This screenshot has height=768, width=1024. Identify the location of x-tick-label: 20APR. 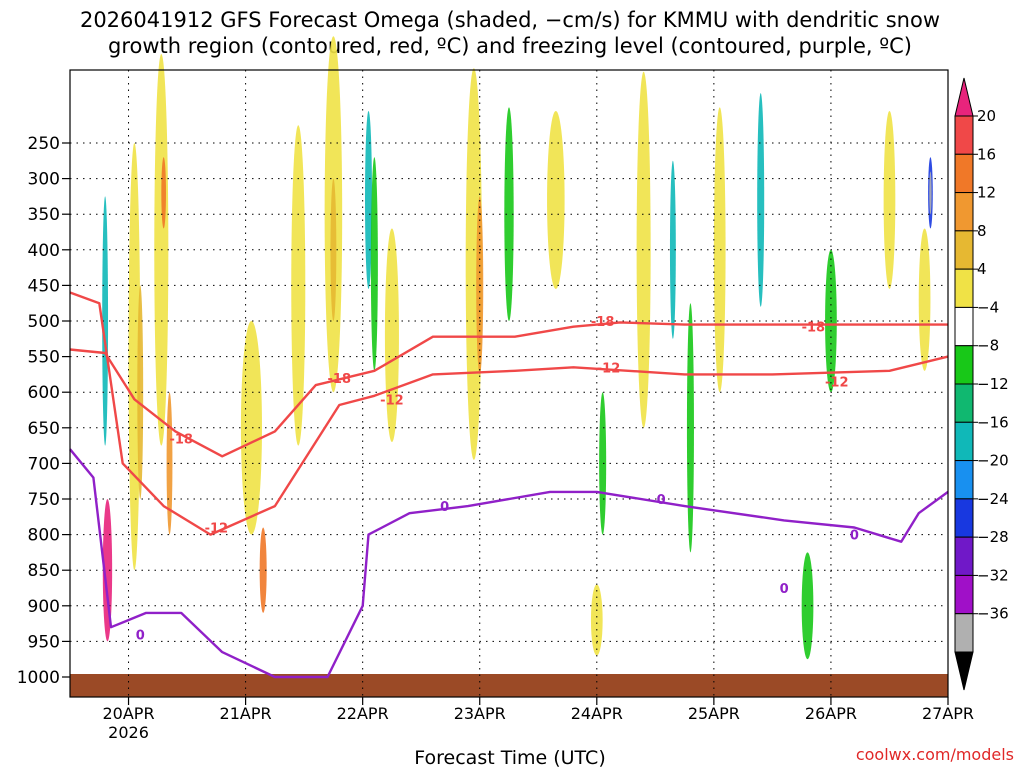
(128, 713).